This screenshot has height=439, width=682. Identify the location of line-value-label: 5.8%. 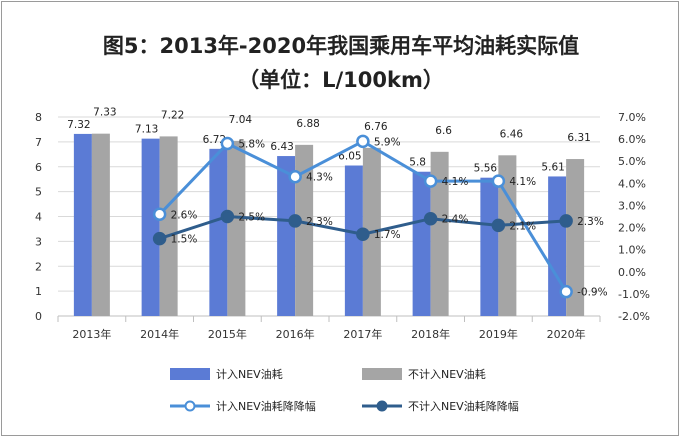
(251, 145).